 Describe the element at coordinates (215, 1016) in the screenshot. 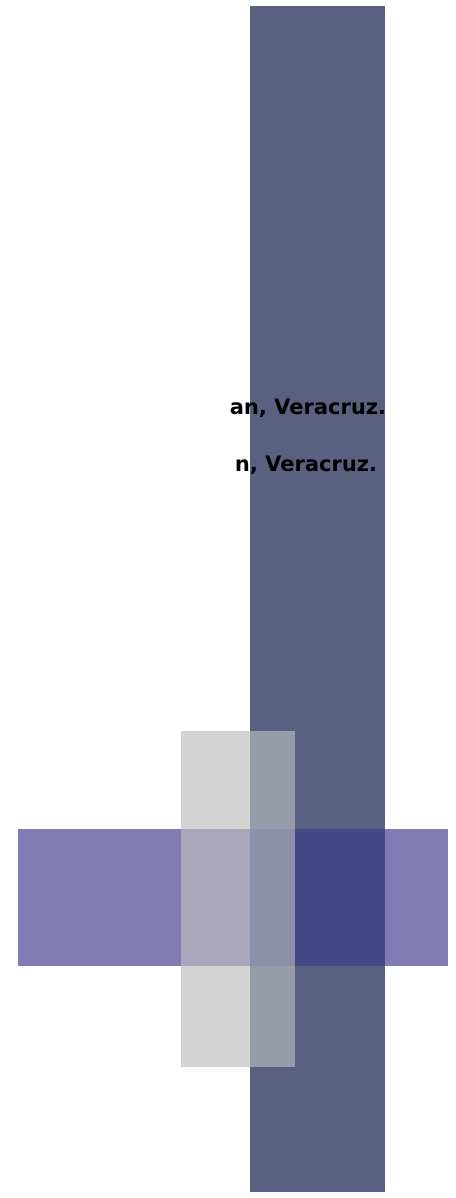

I see `grey-block-bottom-left` at that location.